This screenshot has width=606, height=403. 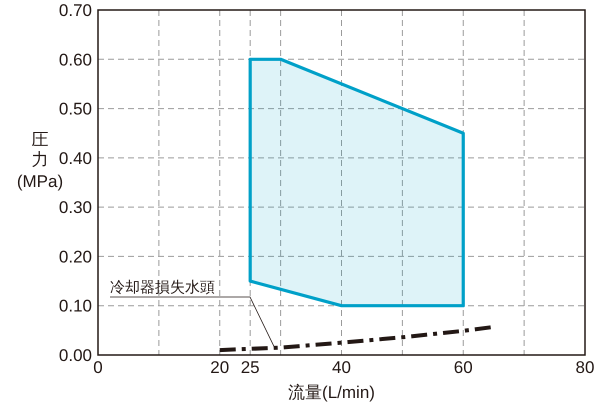 I want to click on y-tick-label: 0.40, so click(x=75, y=158).